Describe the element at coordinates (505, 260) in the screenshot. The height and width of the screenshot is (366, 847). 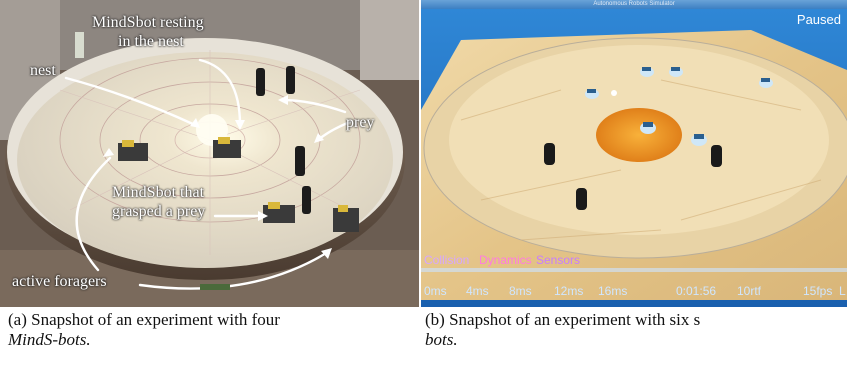
I see `hud-dynamics: Dynamics` at that location.